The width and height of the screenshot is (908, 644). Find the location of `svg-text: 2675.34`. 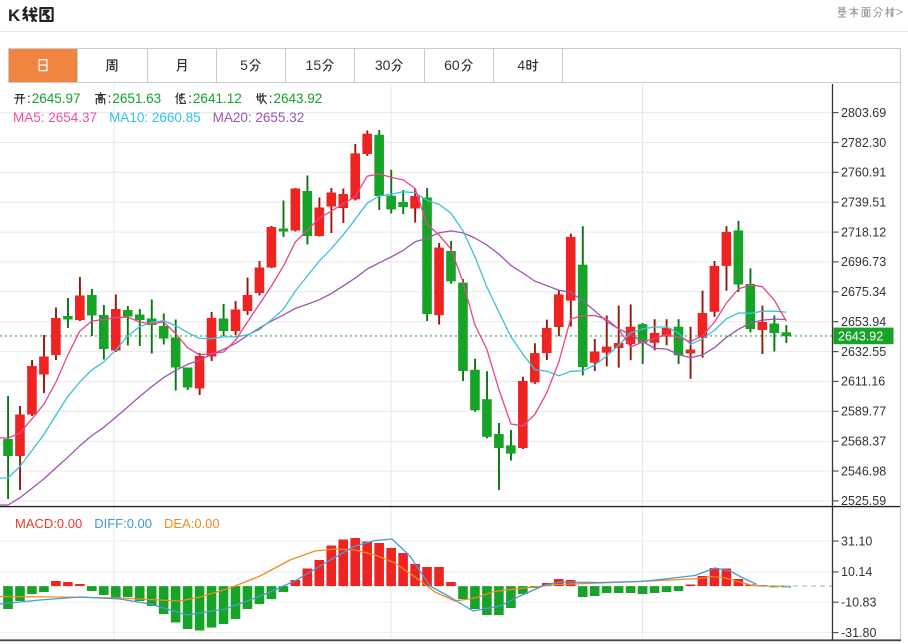

svg-text: 2675.34 is located at coordinates (863, 292).